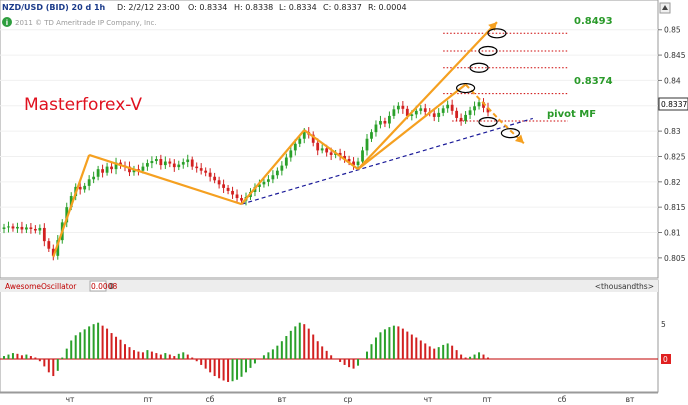 The width and height of the screenshot is (688, 405). Describe the element at coordinates (54, 7) in the screenshot. I see `header-symbol: NZD/USD (BID) 20 d 1h` at that location.